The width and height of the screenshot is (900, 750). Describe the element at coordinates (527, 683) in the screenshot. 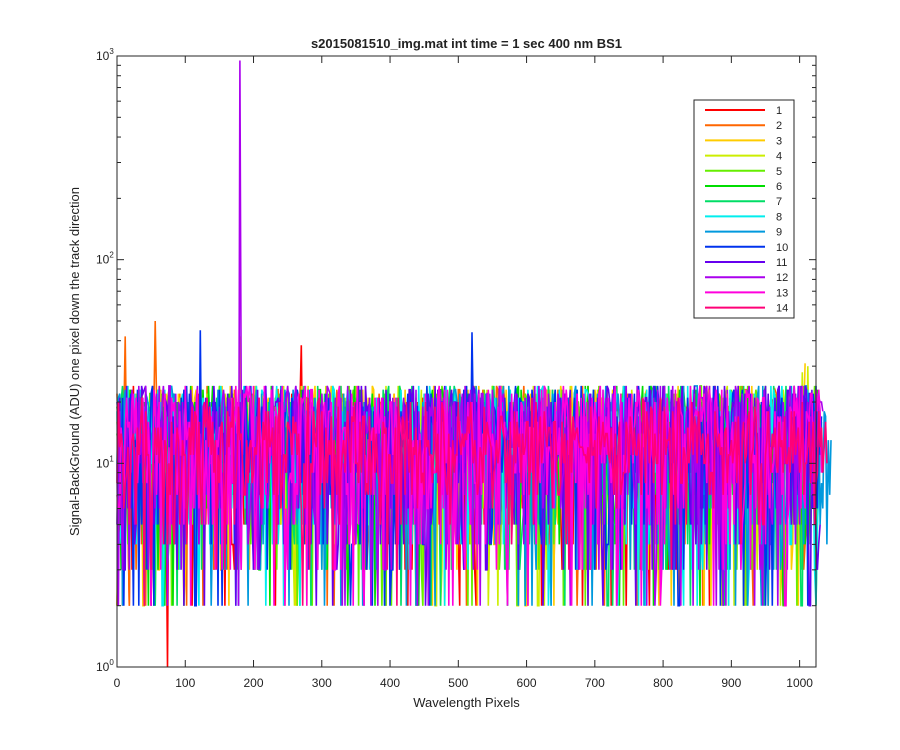

I see `x-tick-label: 600` at that location.